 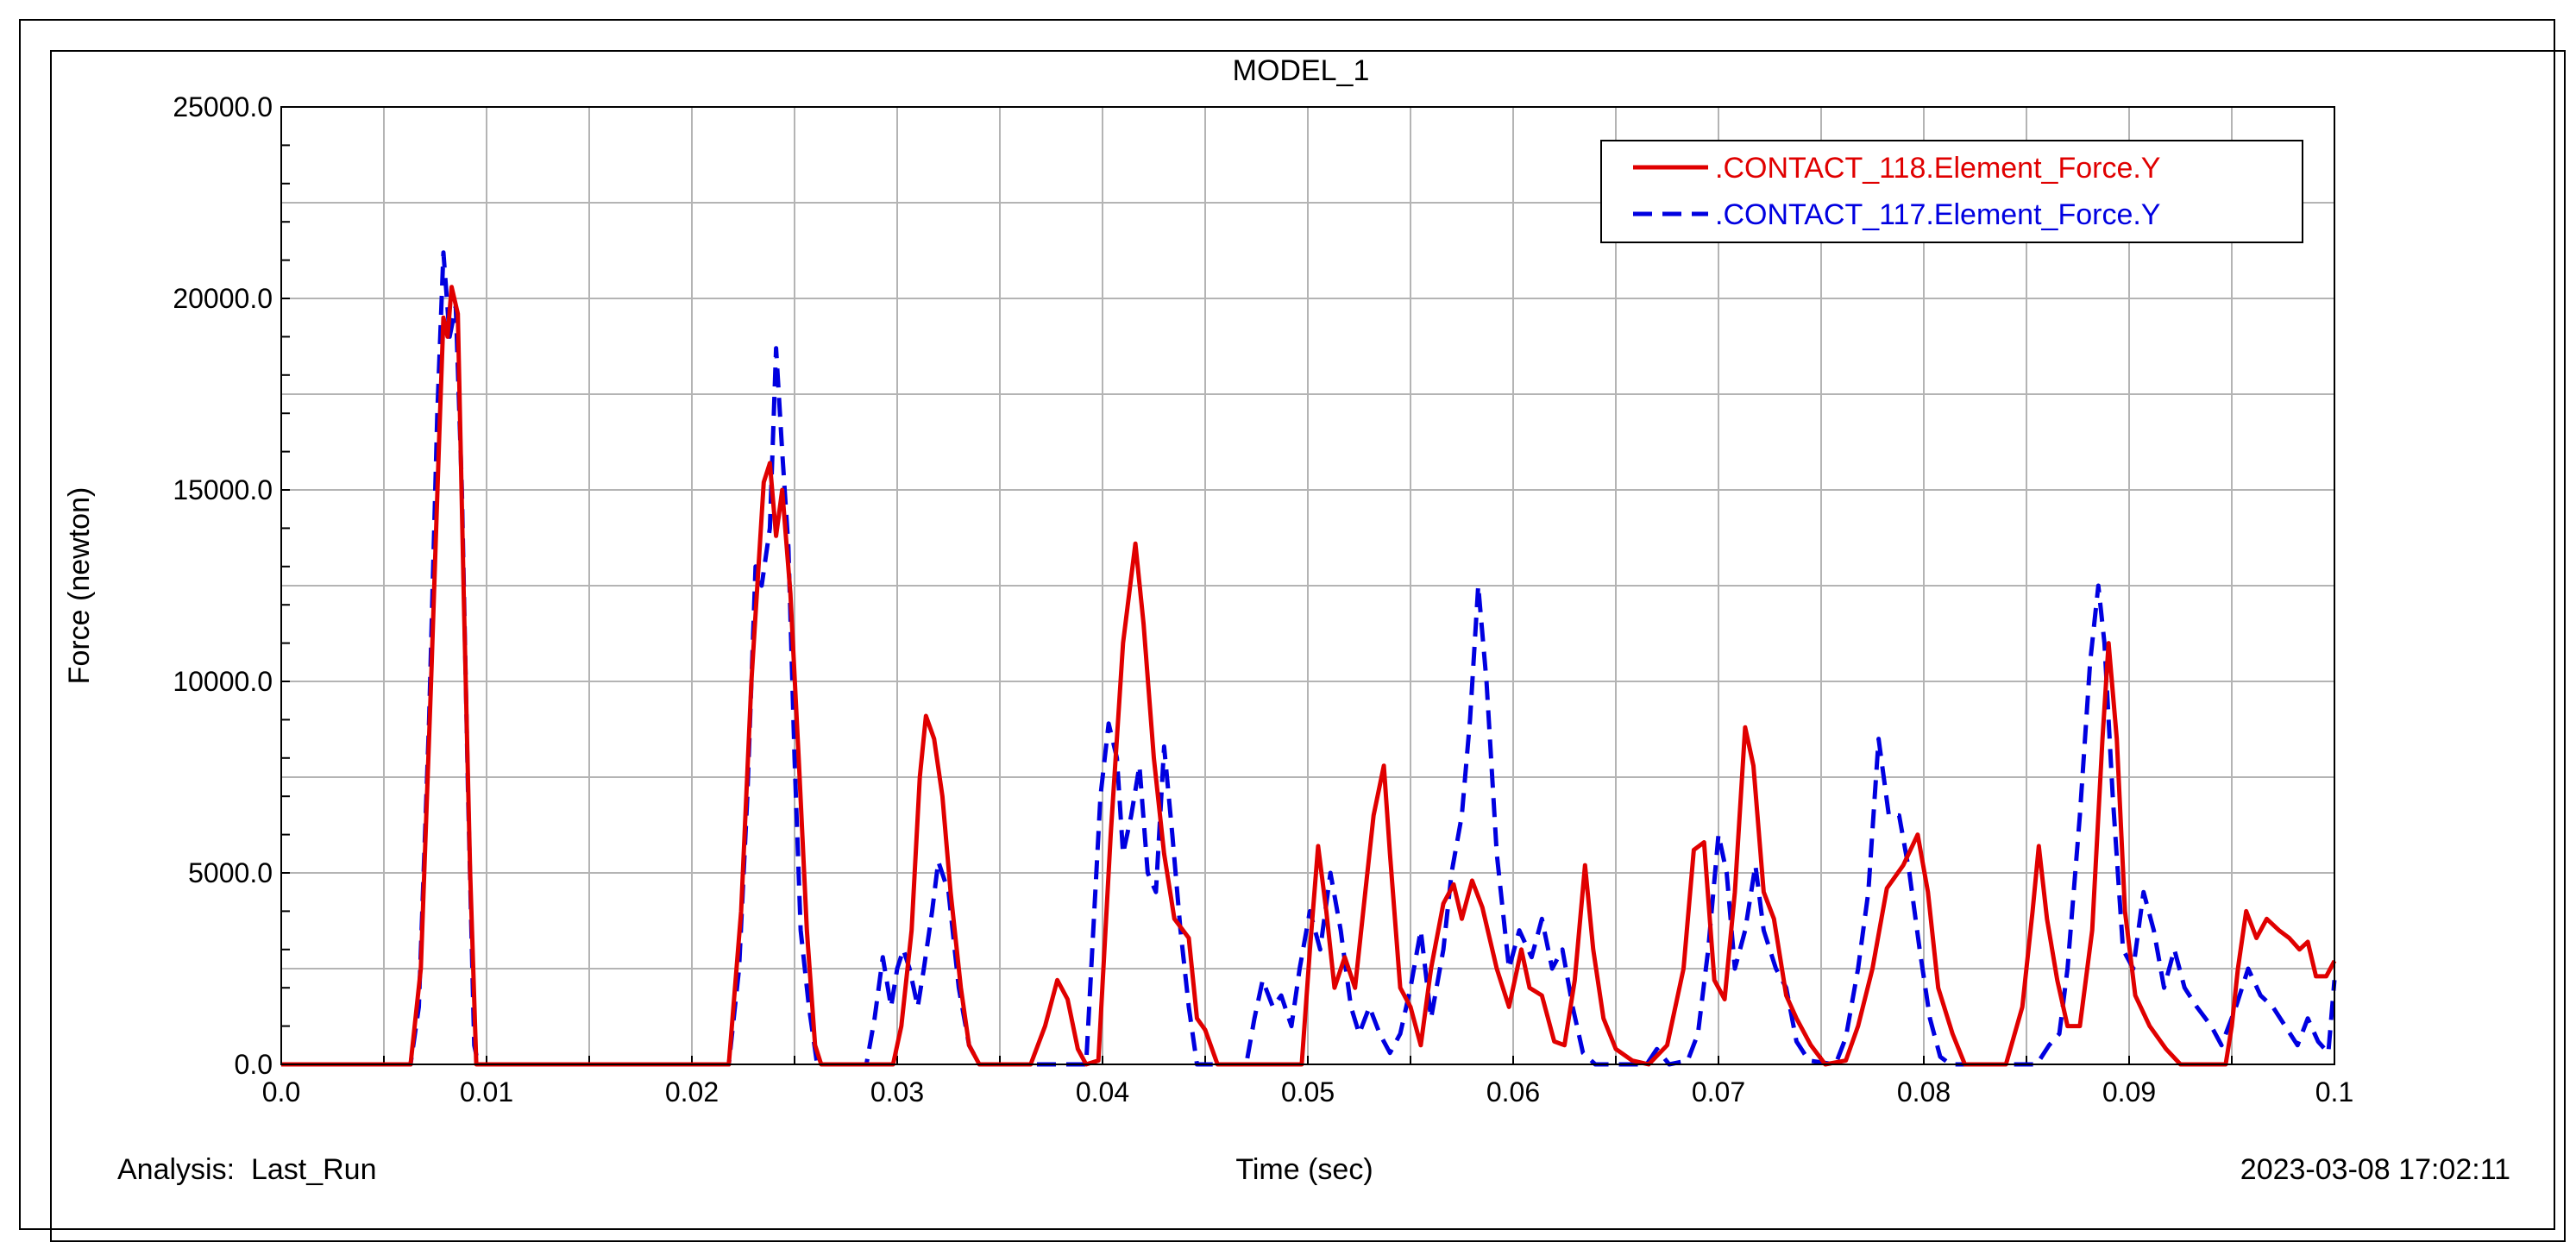 I want to click on y-tick-label: 25000.0, so click(x=223, y=107).